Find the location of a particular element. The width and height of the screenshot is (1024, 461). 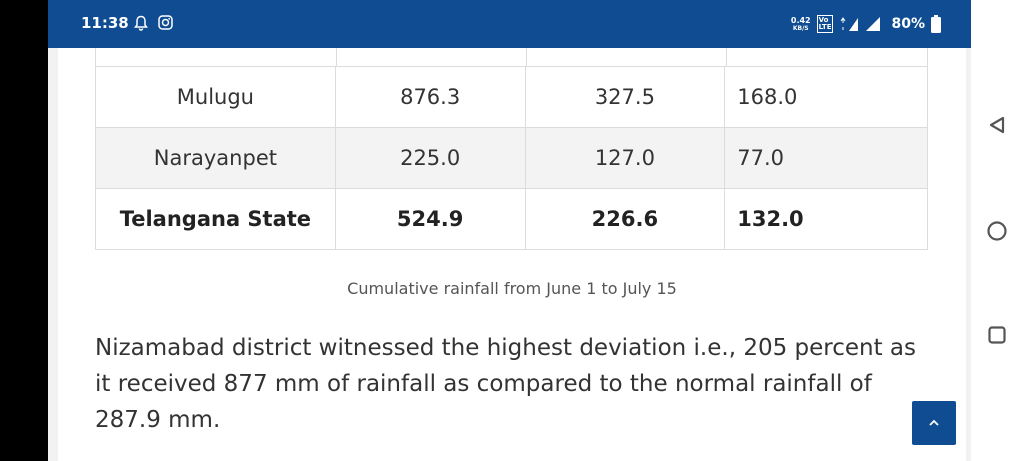

nav-back-button is located at coordinates (997, 125).